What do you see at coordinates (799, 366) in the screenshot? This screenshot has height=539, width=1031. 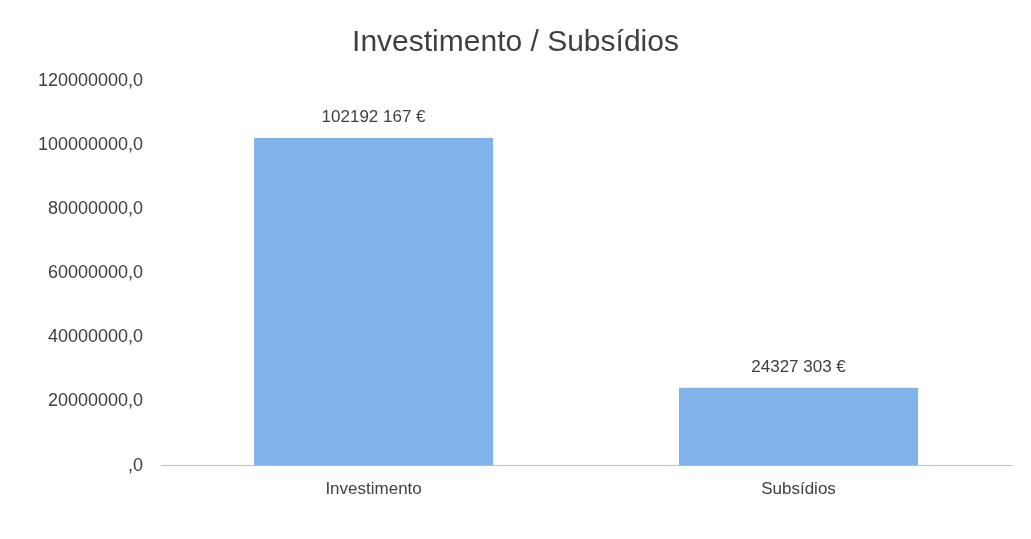 I see `data-label: 24327 303 €` at bounding box center [799, 366].